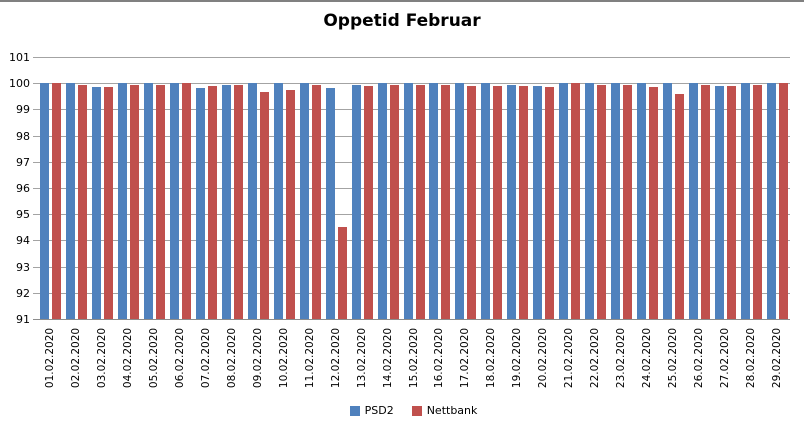 Image resolution: width=804 pixels, height=431 pixels. Describe the element at coordinates (491, 358) in the screenshot. I see `x-axis-label: 18.02.2020` at that location.